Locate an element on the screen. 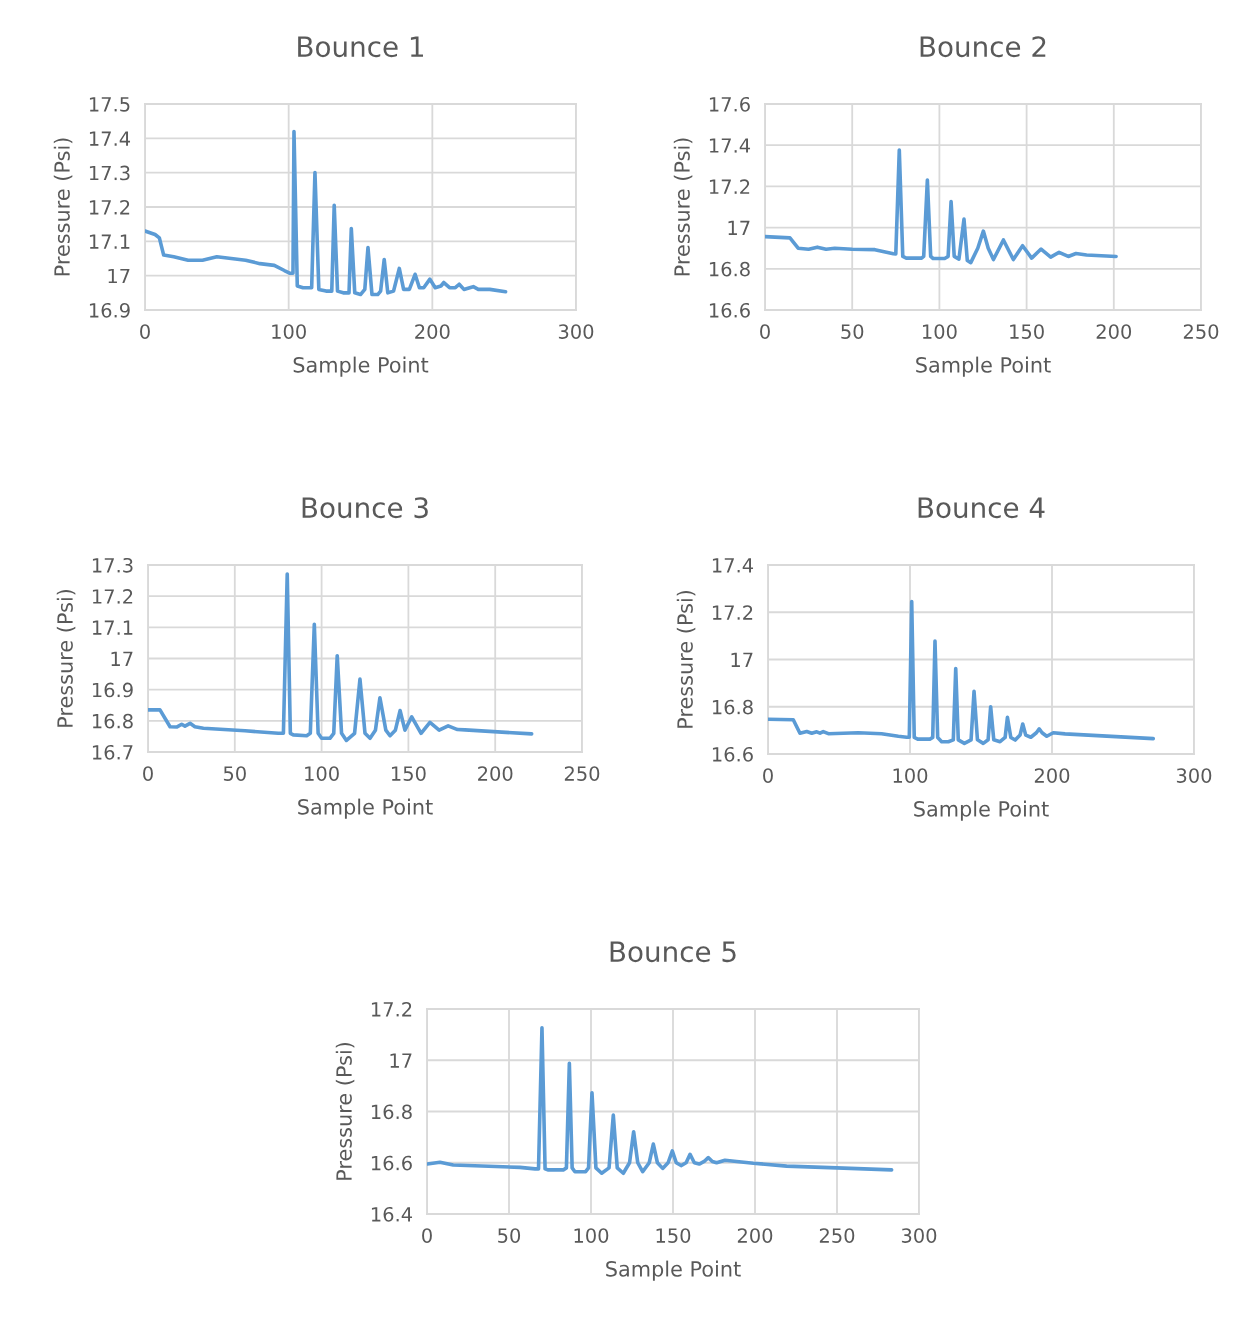 Image resolution: width=1247 pixels, height=1328 pixels. chart-title: Bounce 3 is located at coordinates (365, 508).